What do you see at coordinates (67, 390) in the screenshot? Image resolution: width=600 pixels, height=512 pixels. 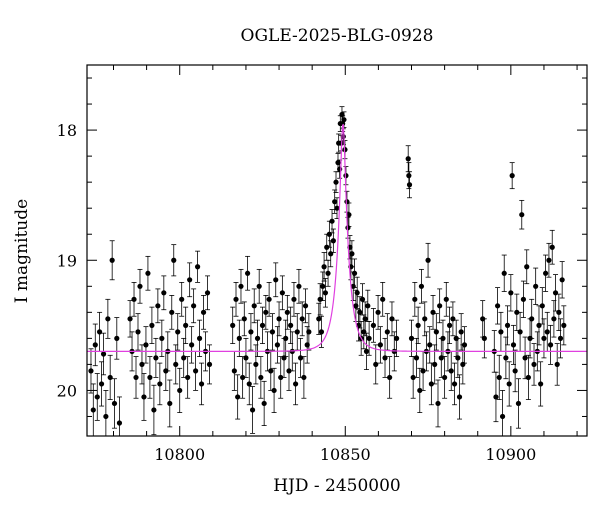 I see `y-tick-label: 20` at bounding box center [67, 390].